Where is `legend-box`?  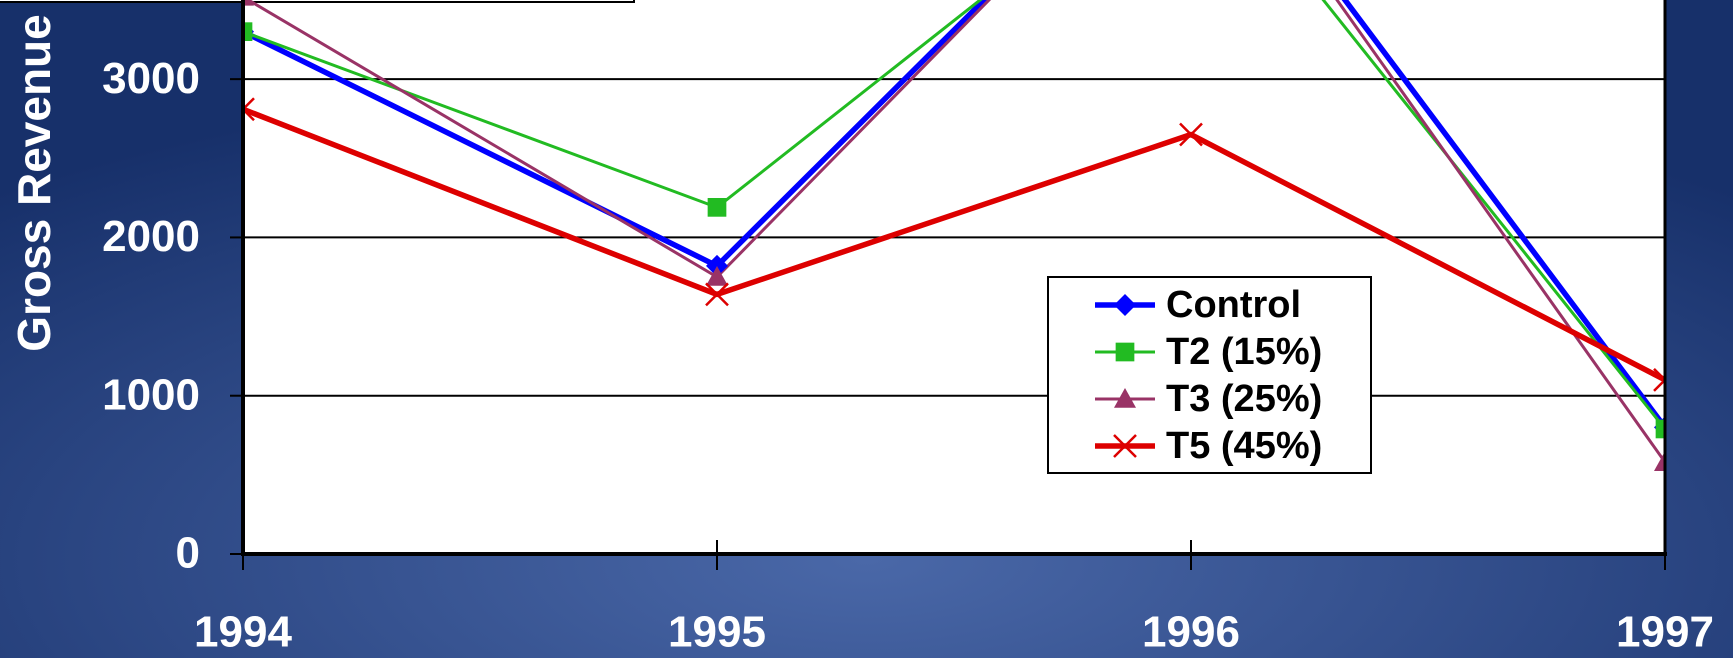
legend-box is located at coordinates (1209, 375).